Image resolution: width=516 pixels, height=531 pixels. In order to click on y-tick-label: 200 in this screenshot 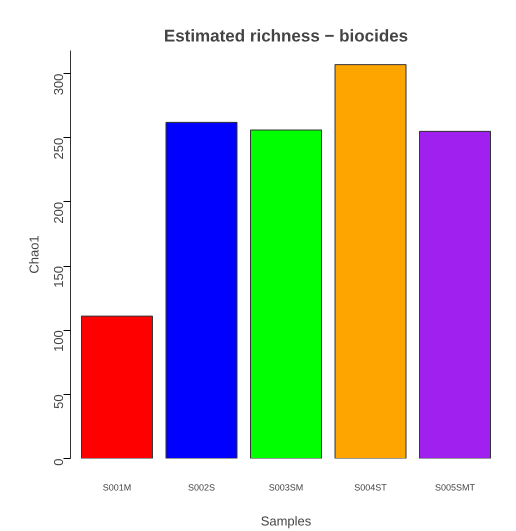, I will do `click(58, 213)`.